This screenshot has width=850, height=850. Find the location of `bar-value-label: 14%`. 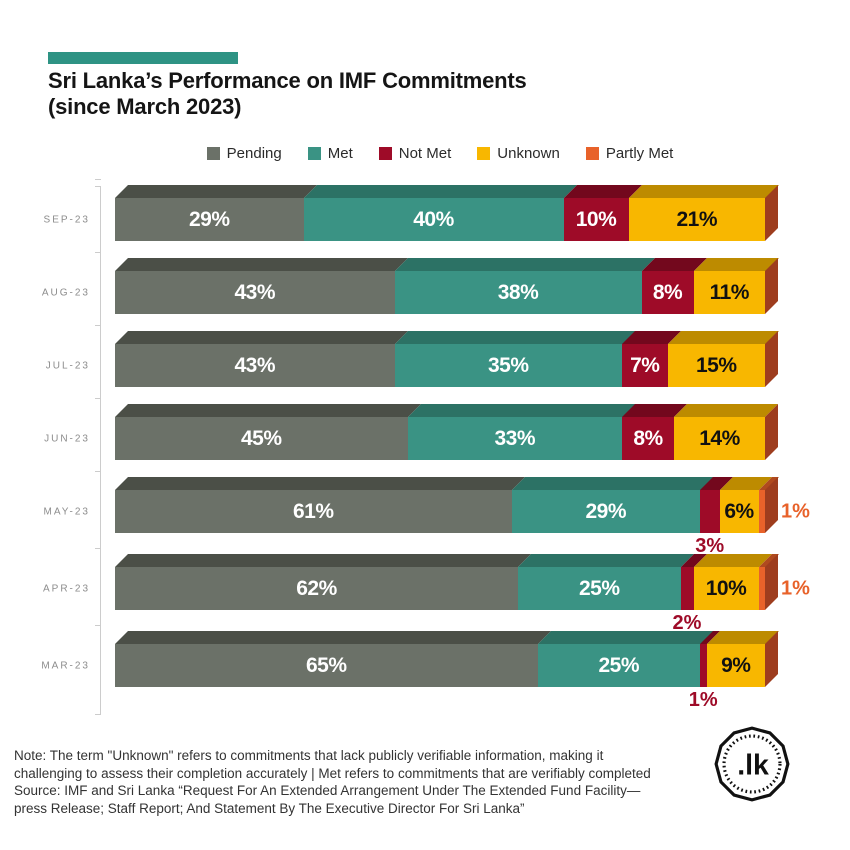

bar-value-label: 14% is located at coordinates (719, 438).